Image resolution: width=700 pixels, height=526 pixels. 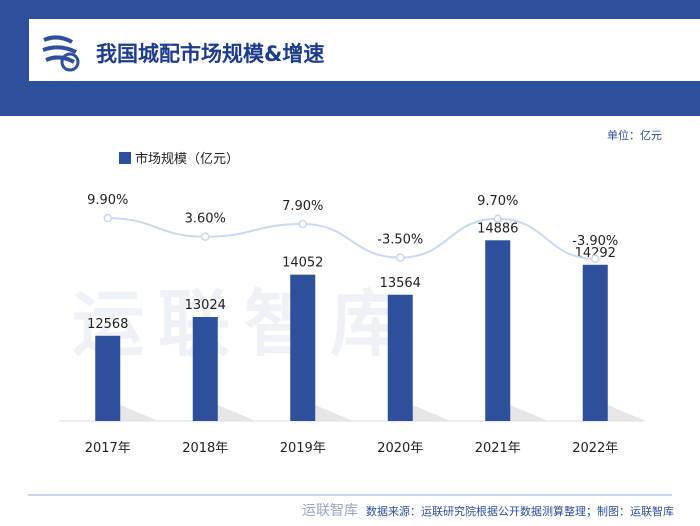 What do you see at coordinates (205, 219) in the screenshot?
I see `growth-rate-label: 3.60%` at bounding box center [205, 219].